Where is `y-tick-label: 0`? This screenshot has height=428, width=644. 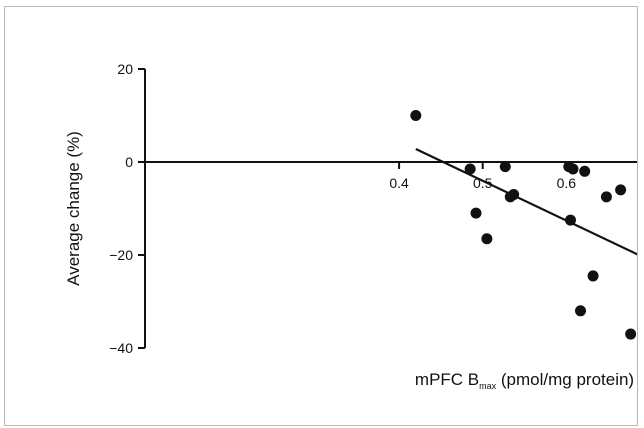
y-tick-label: 0 is located at coordinates (129, 162).